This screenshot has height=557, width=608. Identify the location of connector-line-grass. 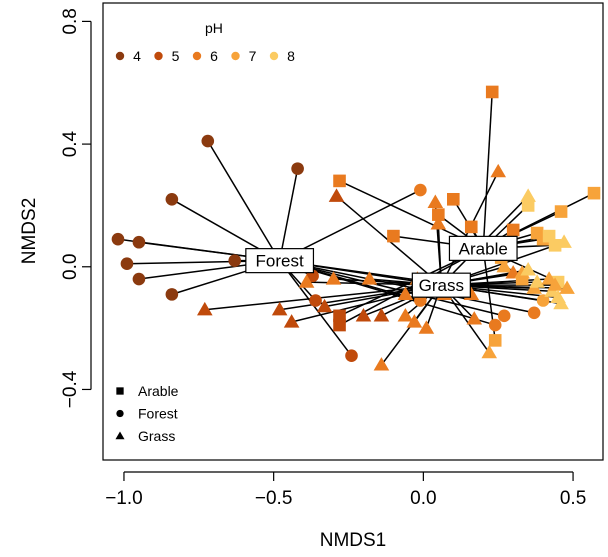
(323, 297).